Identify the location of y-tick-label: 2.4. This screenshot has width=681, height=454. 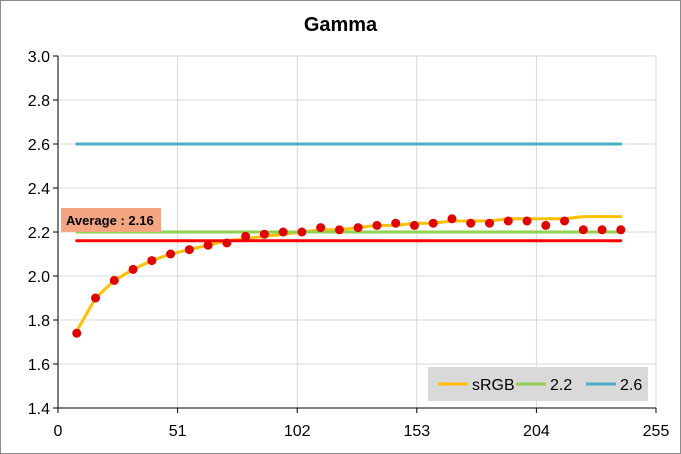
(39, 189).